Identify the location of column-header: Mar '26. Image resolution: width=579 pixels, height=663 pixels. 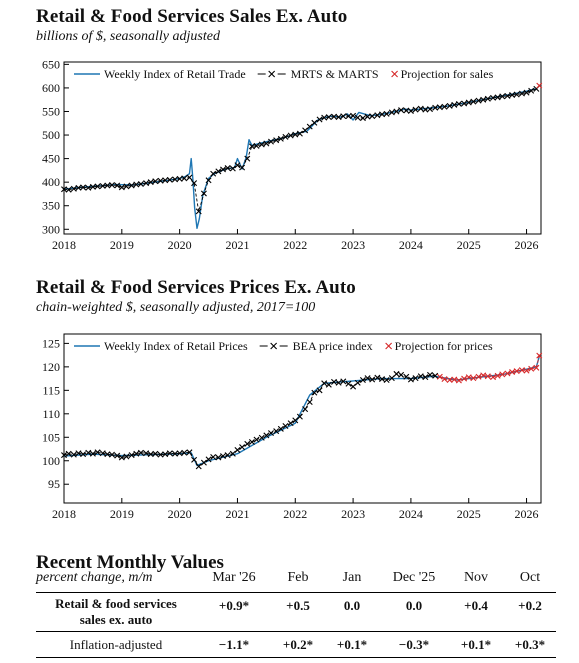
(234, 577).